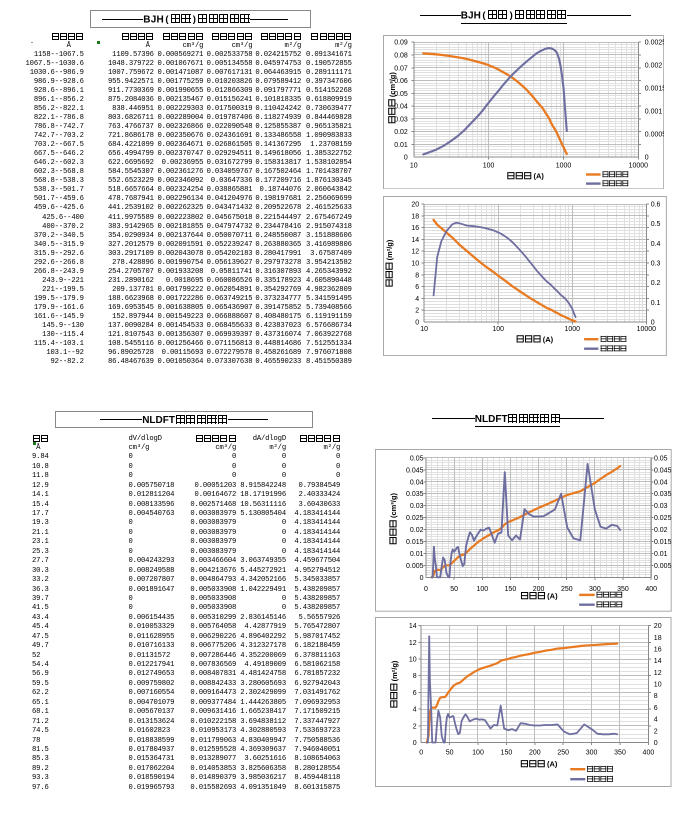 This screenshot has width=695, height=817. Describe the element at coordinates (656, 205) in the screenshot. I see `svg-text: 0.6` at that location.